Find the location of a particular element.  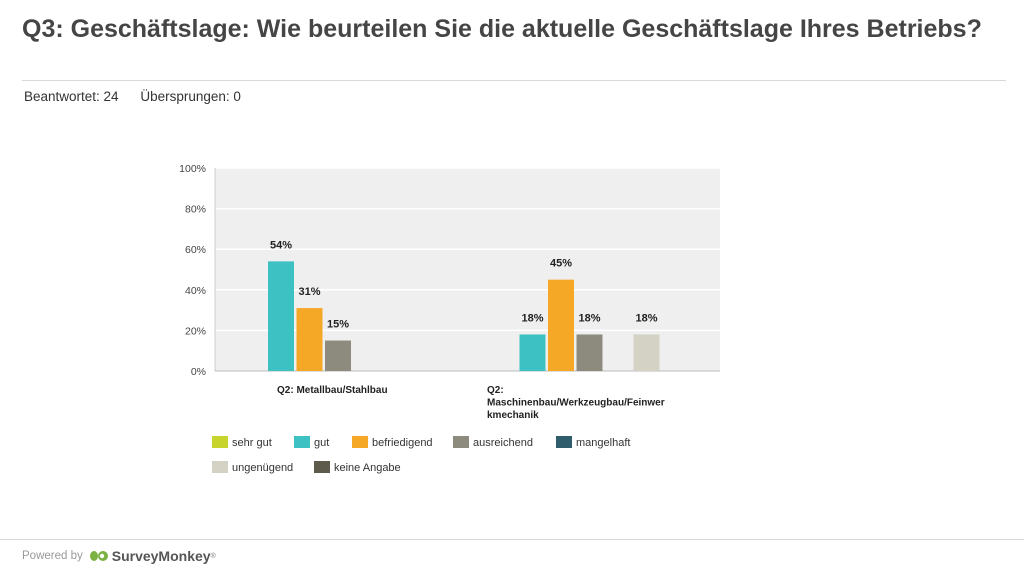

surveymonkey-wordmark: SurveyMonkey is located at coordinates (161, 556).